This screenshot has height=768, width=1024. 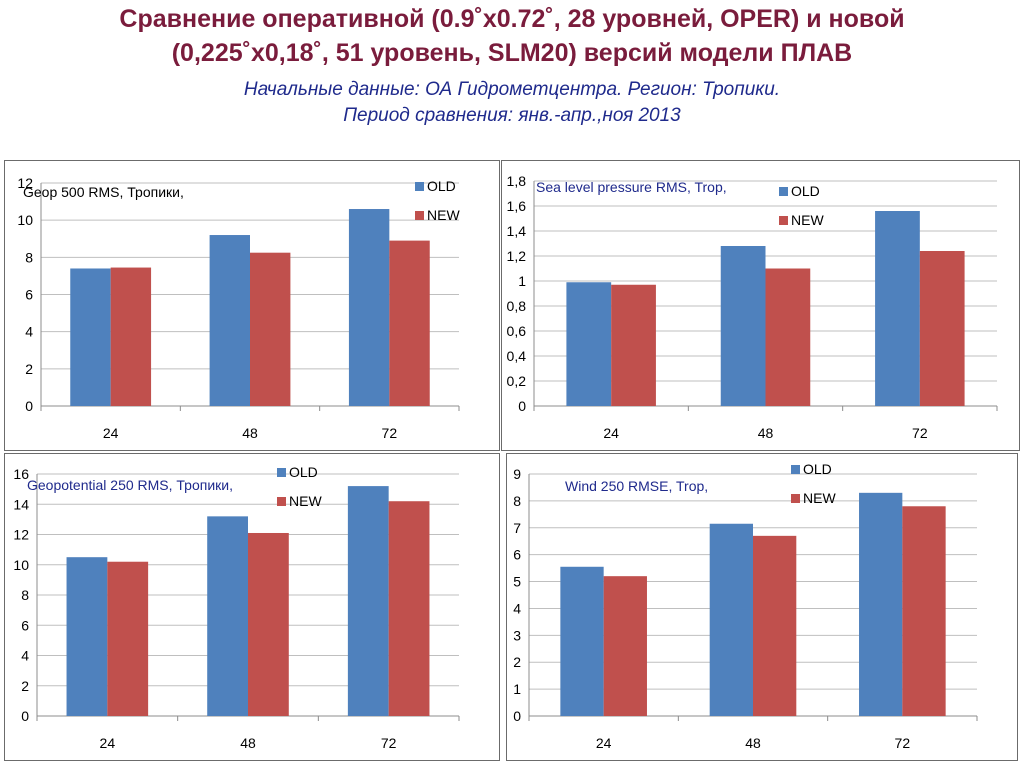 I want to click on y-tick-label: 1,6, so click(x=517, y=206).